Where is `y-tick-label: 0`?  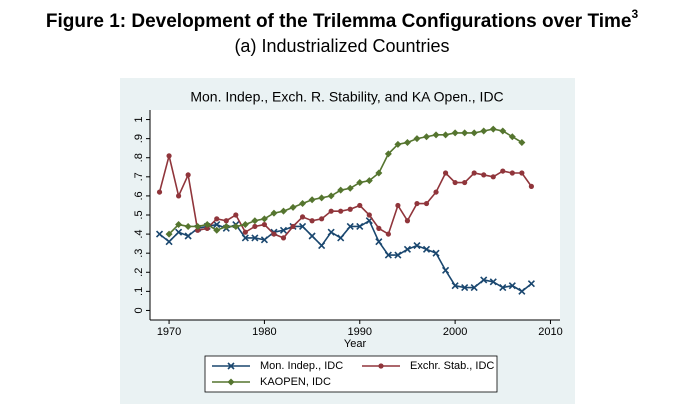 y-tick-label: 0 is located at coordinates (139, 310).